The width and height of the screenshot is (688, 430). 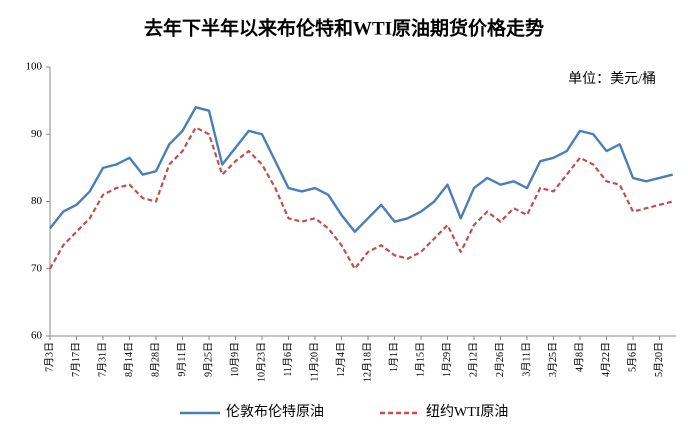 I want to click on x-tick-label: 11月20日, so click(x=314, y=362).